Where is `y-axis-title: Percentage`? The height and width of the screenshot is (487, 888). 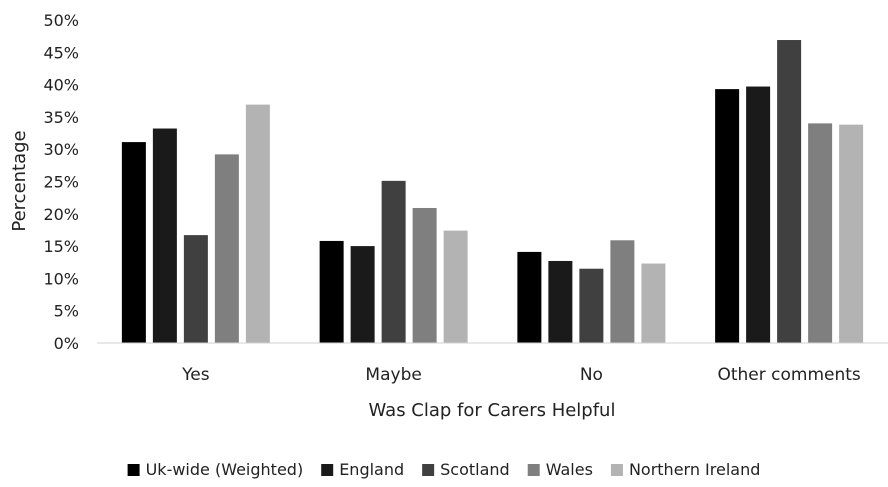
y-axis-title: Percentage is located at coordinates (19, 180).